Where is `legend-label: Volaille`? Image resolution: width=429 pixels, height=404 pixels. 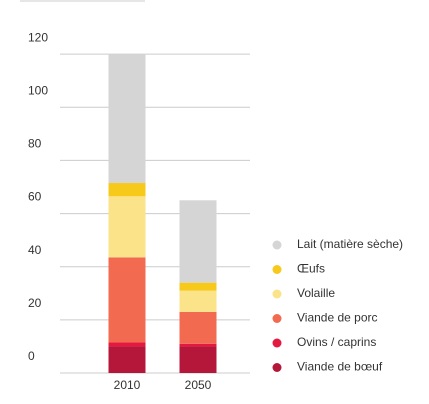 legend-label: Volaille is located at coordinates (316, 293).